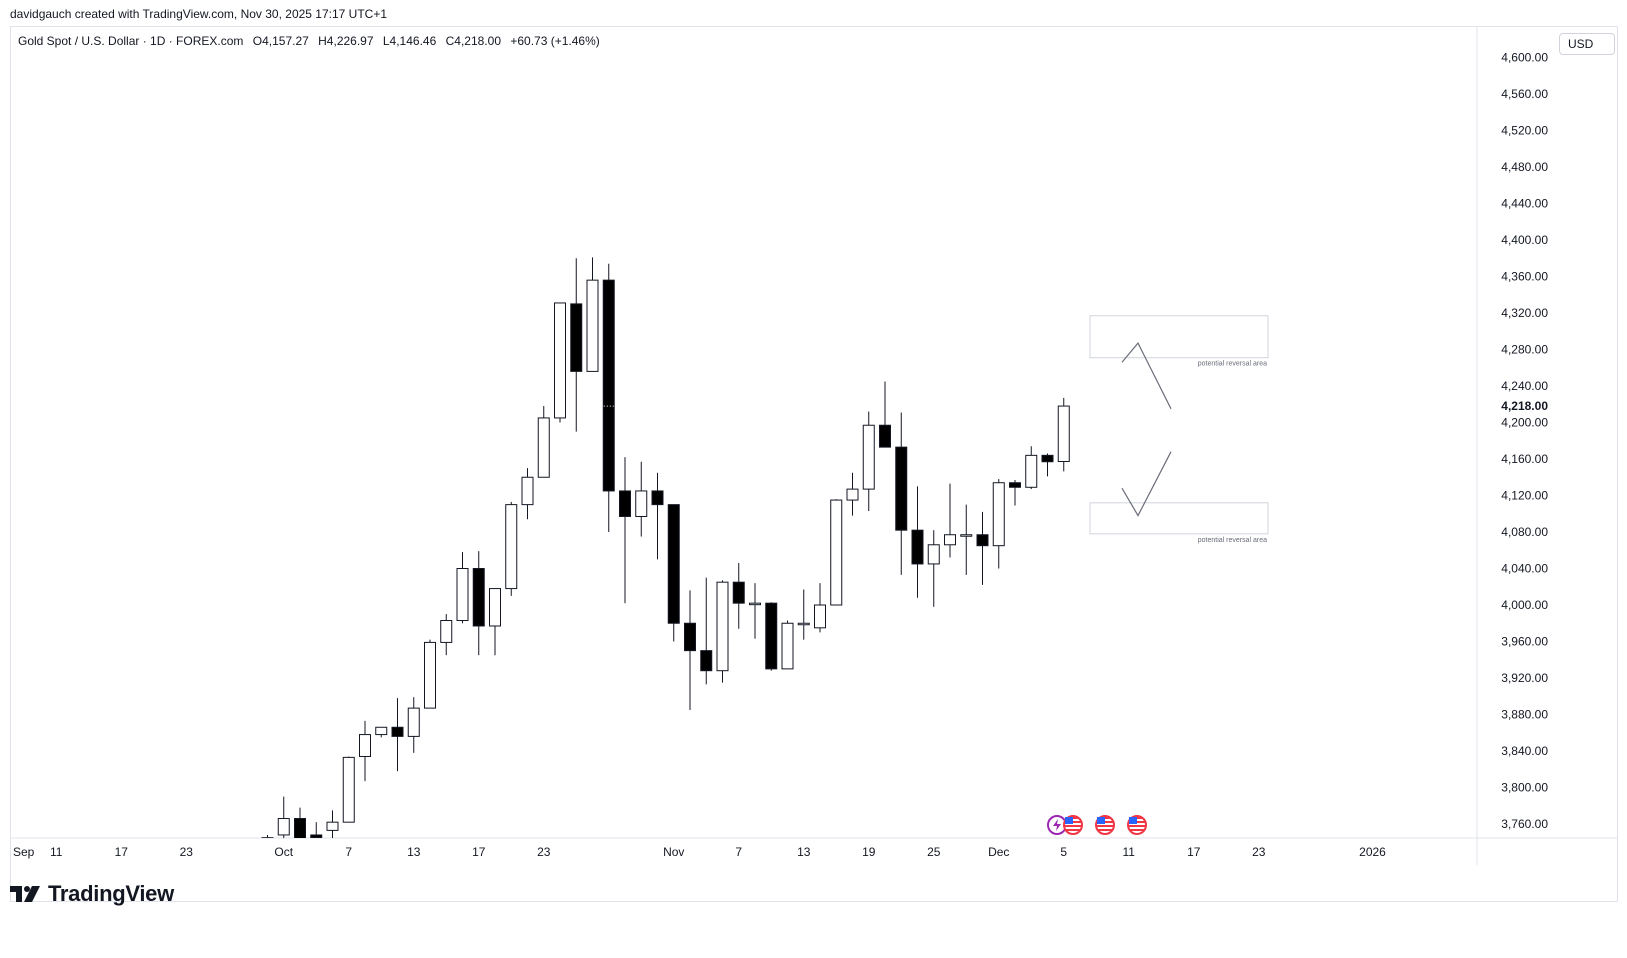 This screenshot has height=958, width=1627. Describe the element at coordinates (738, 852) in the screenshot. I see `x-tick-label: 7` at that location.